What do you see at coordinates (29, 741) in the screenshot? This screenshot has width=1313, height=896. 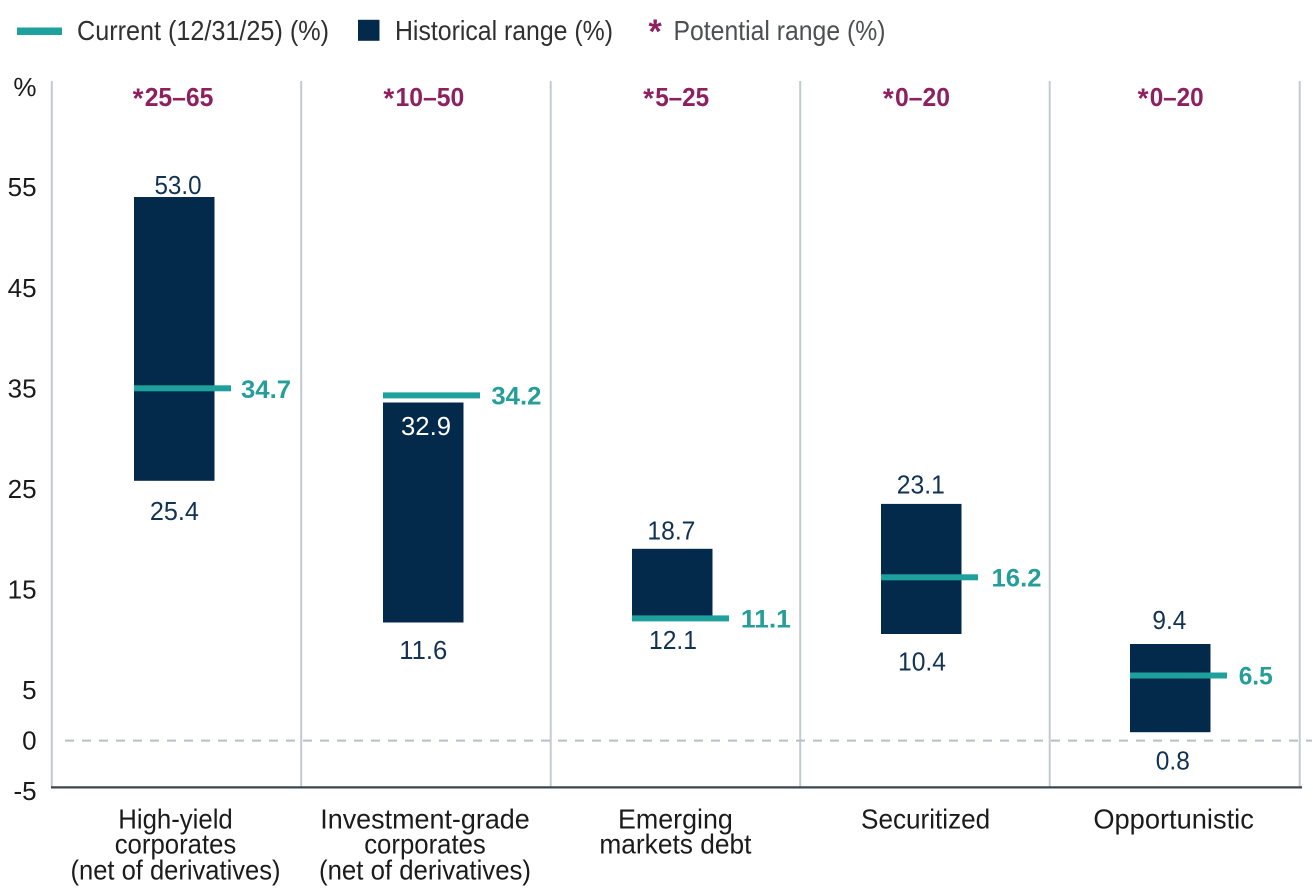 I see `svg-text: 0` at bounding box center [29, 741].